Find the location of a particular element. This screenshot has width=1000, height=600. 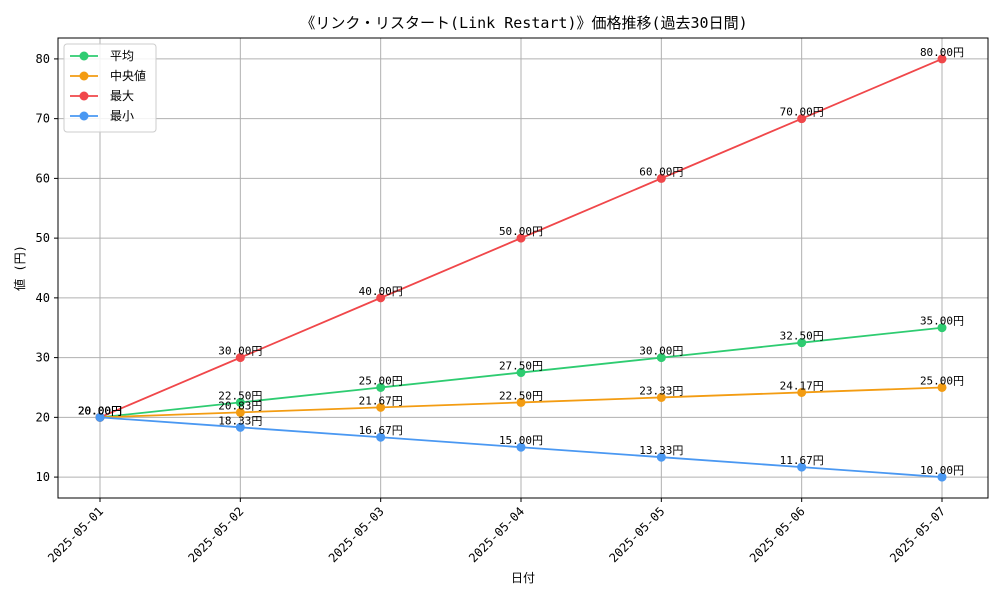

x-tick-label: 2025-05-04 is located at coordinates (496, 534).